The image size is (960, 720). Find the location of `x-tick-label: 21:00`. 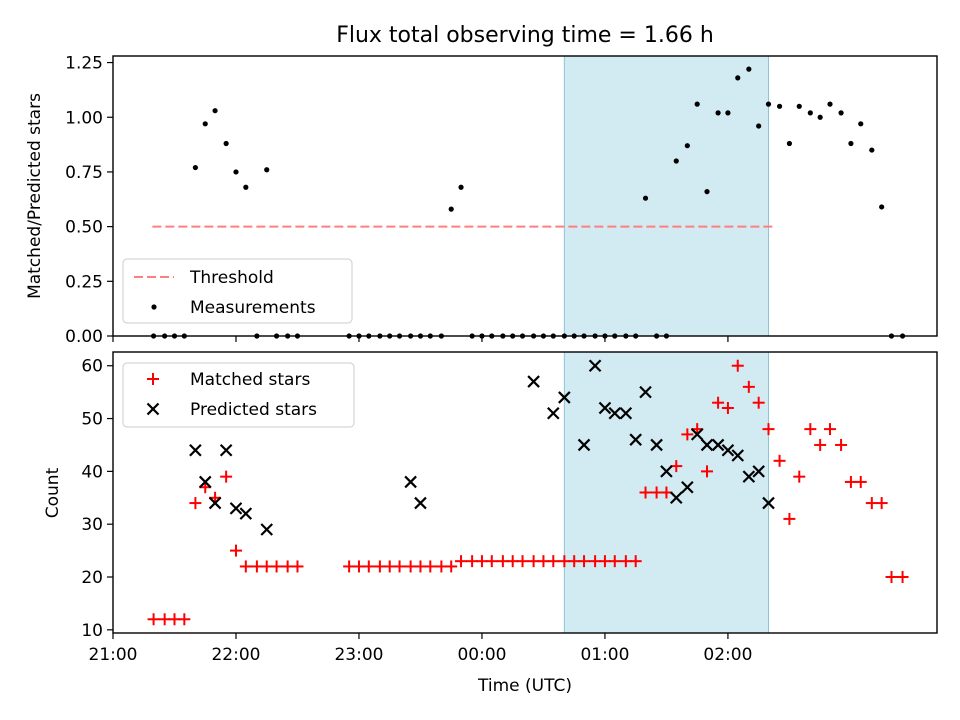

x-tick-label: 21:00 is located at coordinates (113, 655).